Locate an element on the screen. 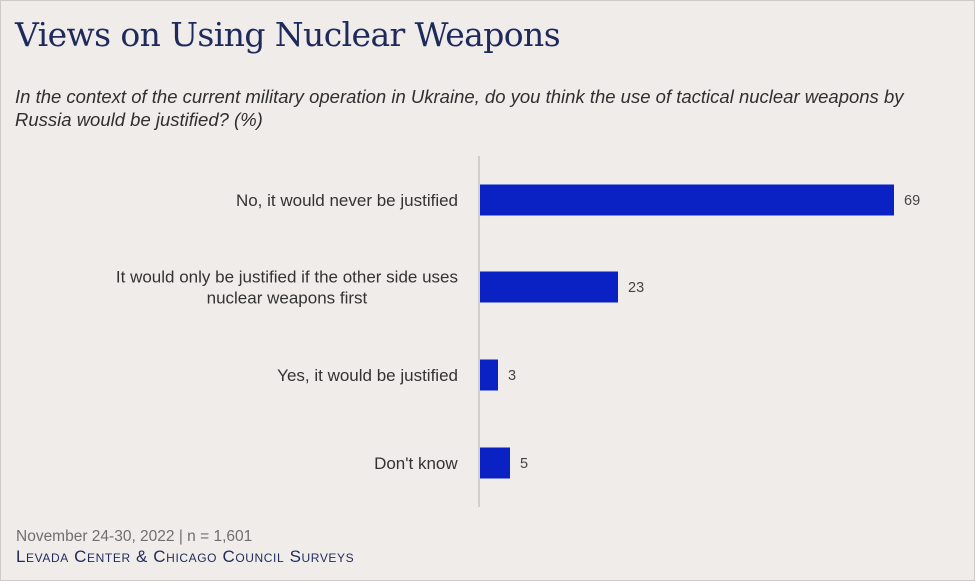  source-credit: Levada Center & Chicago Council Surveys is located at coordinates (185, 556).